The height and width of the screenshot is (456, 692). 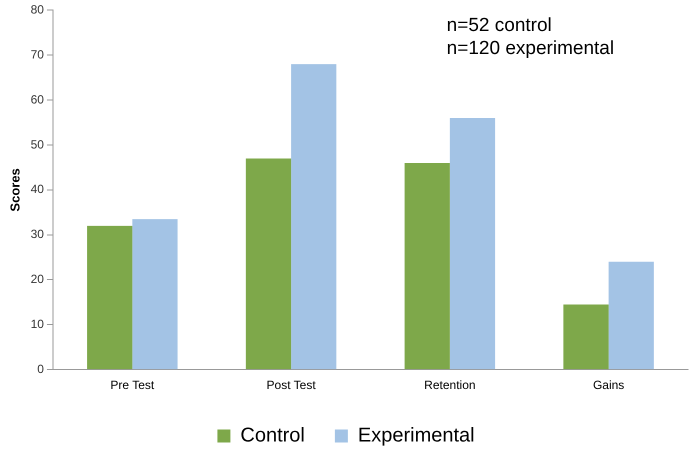 I want to click on y-tick-label: 50, so click(x=37, y=144).